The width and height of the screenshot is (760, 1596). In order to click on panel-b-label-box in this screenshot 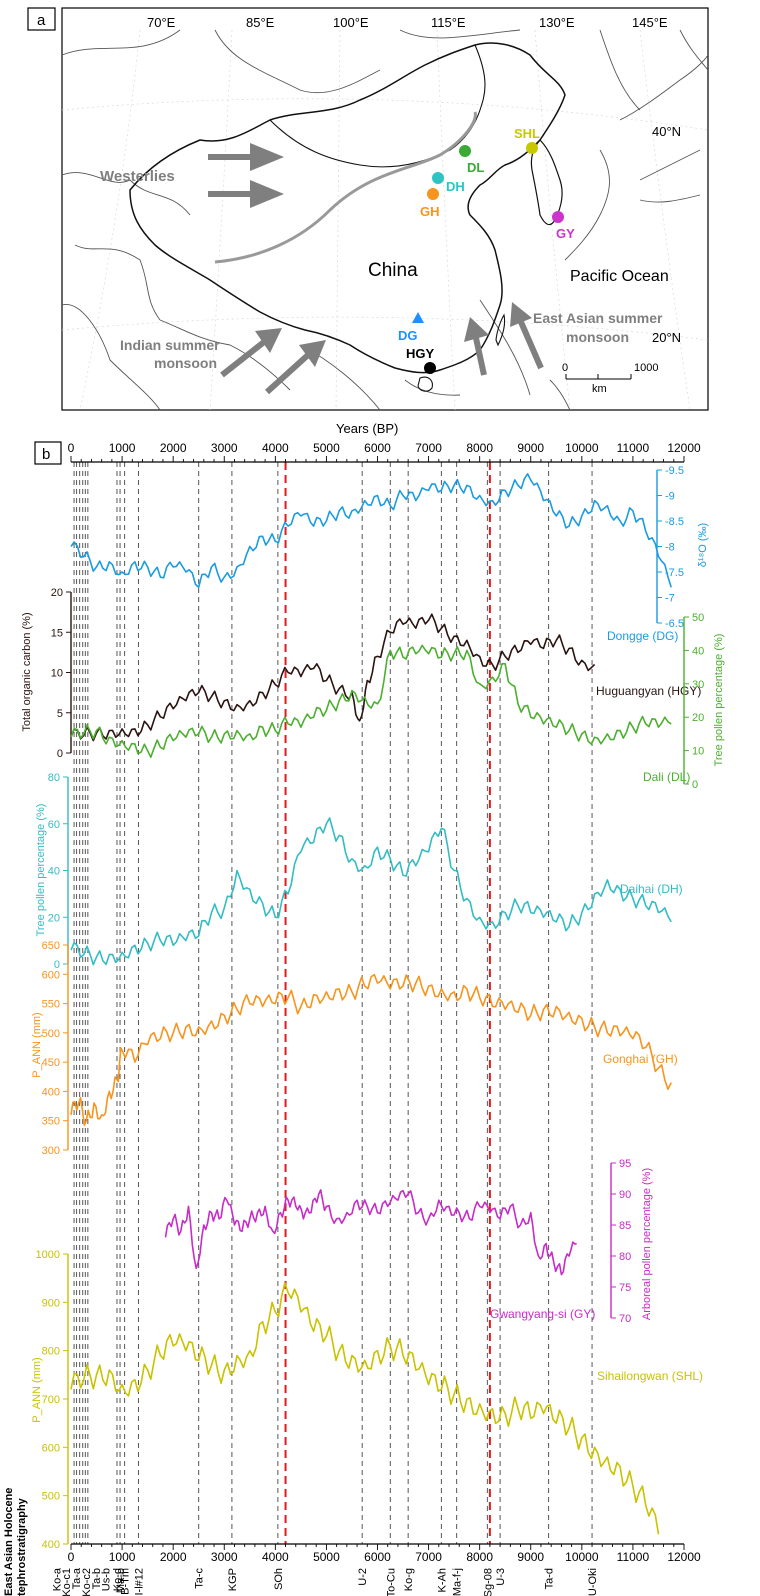, I will do `click(48, 453)`.